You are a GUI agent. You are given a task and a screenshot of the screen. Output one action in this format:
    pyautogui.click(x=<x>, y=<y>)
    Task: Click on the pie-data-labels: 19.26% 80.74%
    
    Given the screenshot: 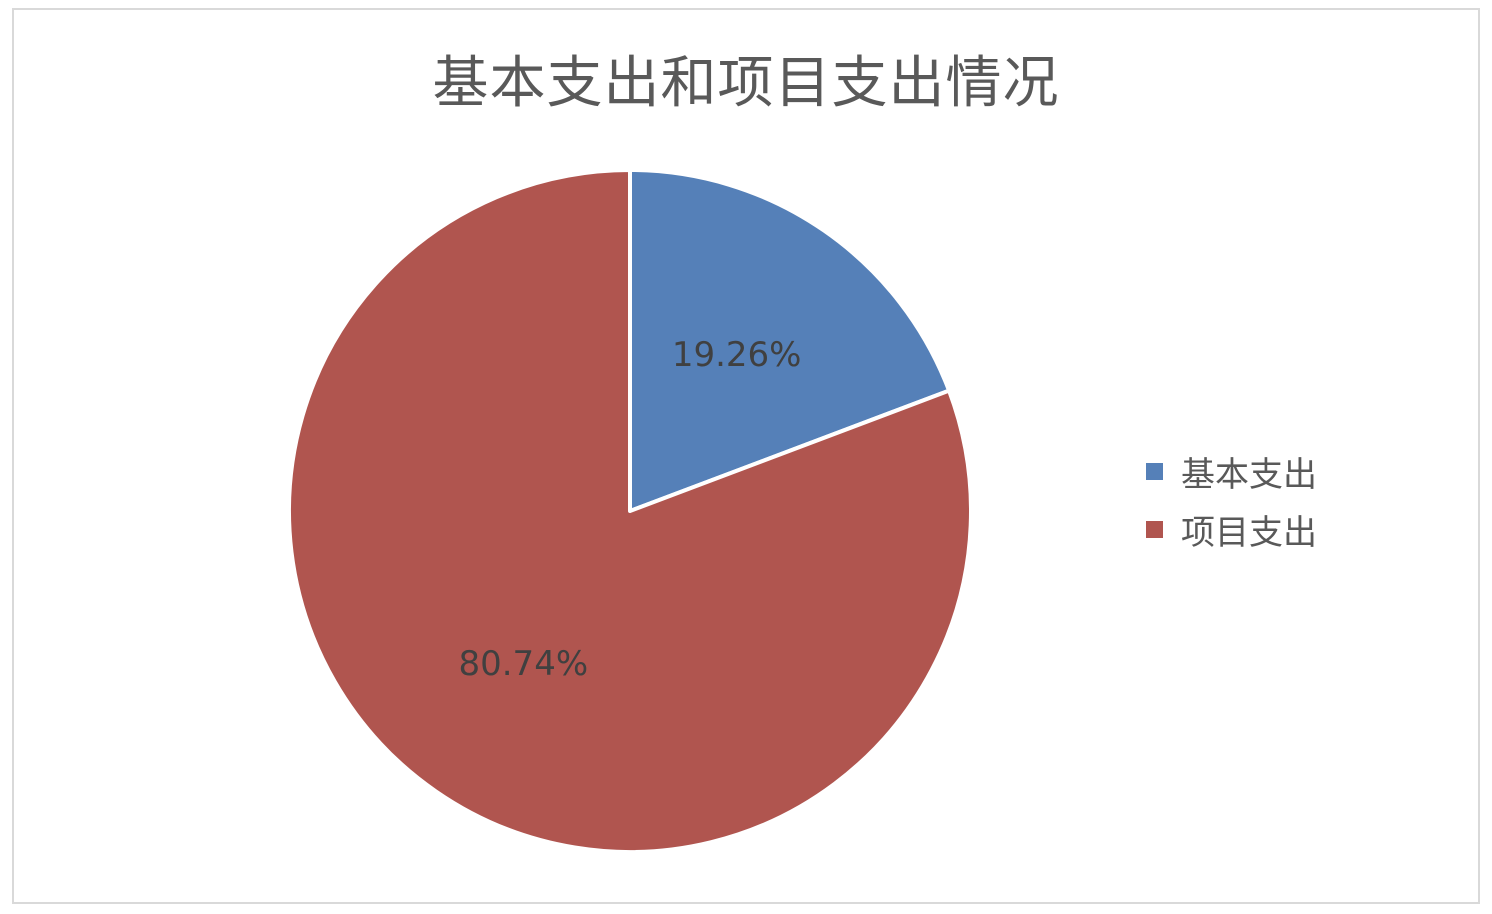 What is the action you would take?
    pyautogui.click(x=629, y=509)
    